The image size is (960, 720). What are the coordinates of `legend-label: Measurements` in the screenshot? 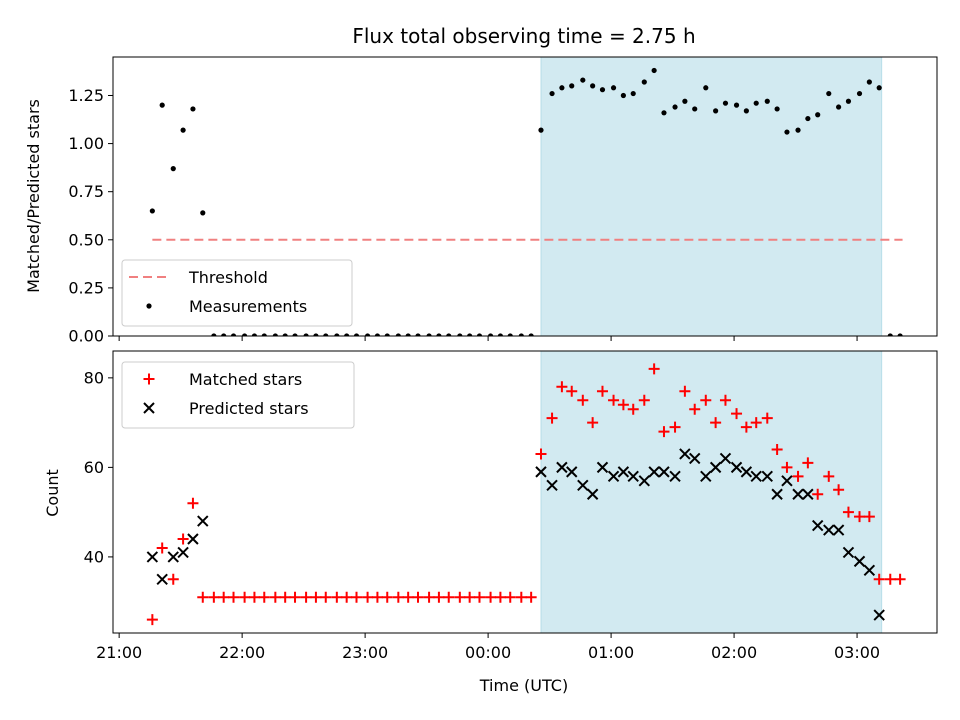 It's located at (248, 306).